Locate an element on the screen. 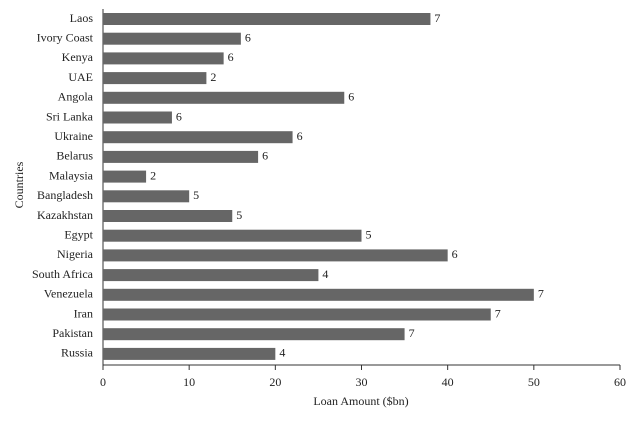  x-tick-label: 40 is located at coordinates (448, 382).